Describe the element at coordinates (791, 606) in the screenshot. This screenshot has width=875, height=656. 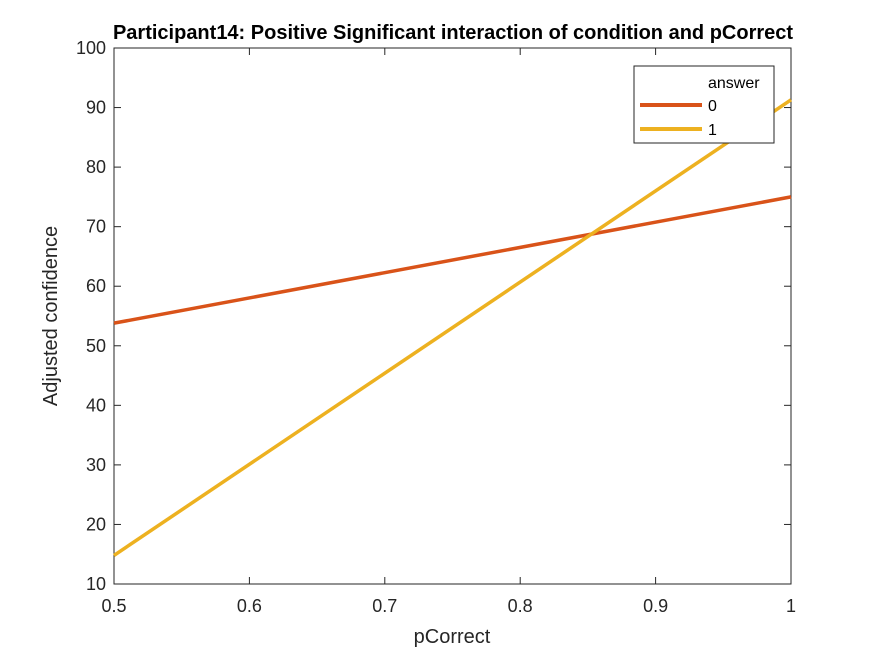
I see `x-tick-label: 1` at that location.